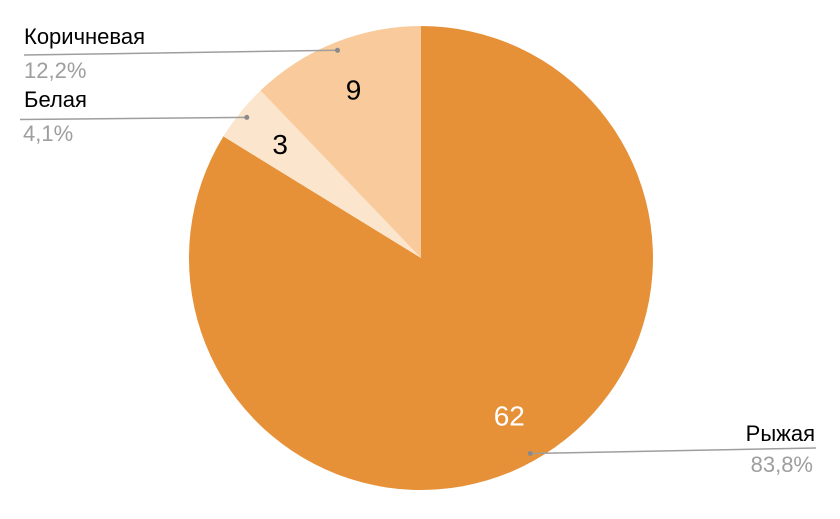 The image size is (840, 519). Describe the element at coordinates (85, 36) in the screenshot. I see `category-label-korichnevaya: Коричневая` at that location.